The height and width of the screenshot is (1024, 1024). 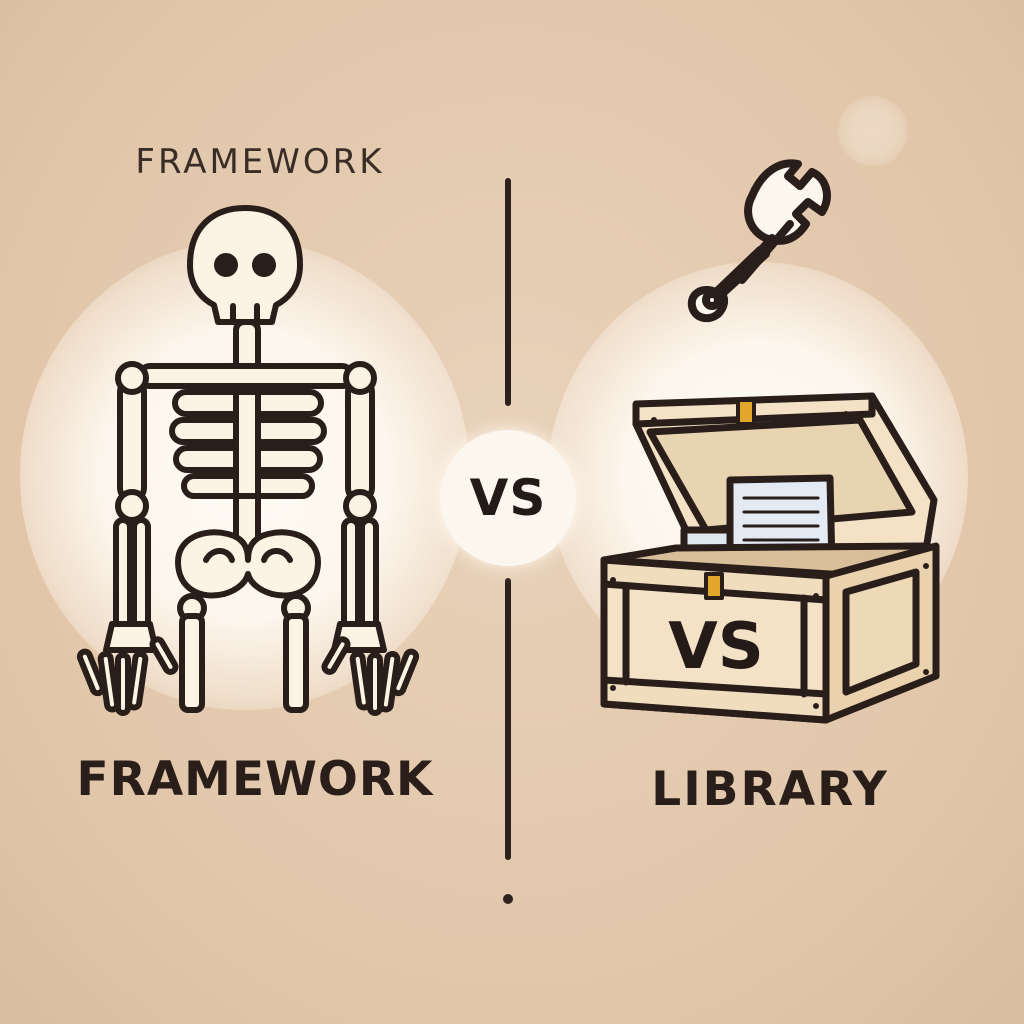 What do you see at coordinates (255, 779) in the screenshot?
I see `framework-label: FRAMEWORK` at bounding box center [255, 779].